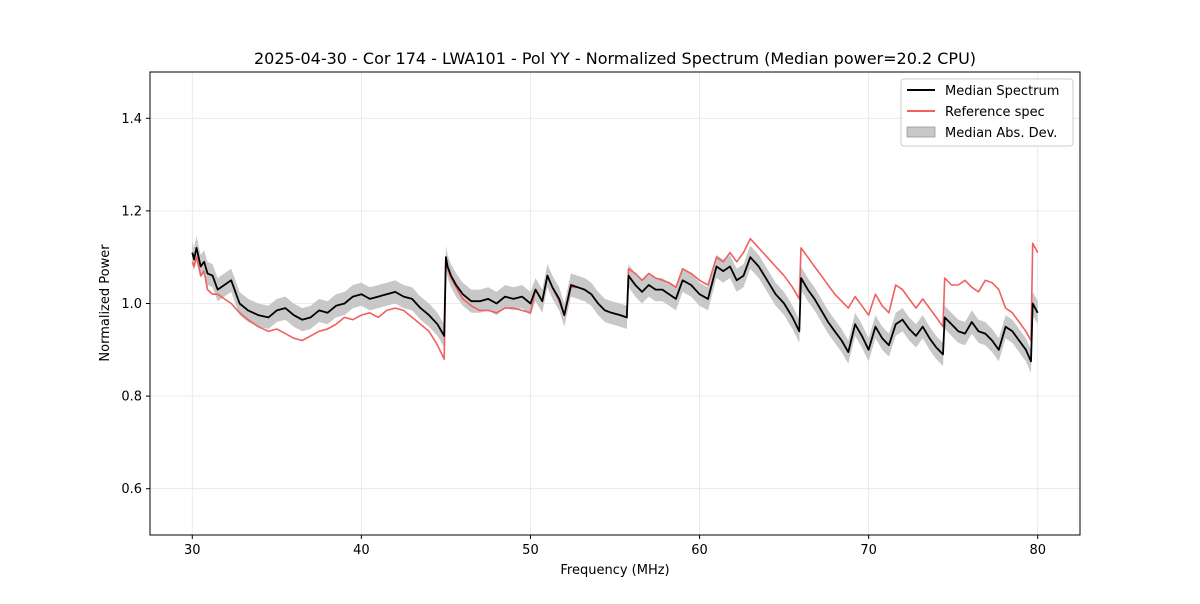  What do you see at coordinates (131, 304) in the screenshot?
I see `y-tick-label: 1.0` at bounding box center [131, 304].